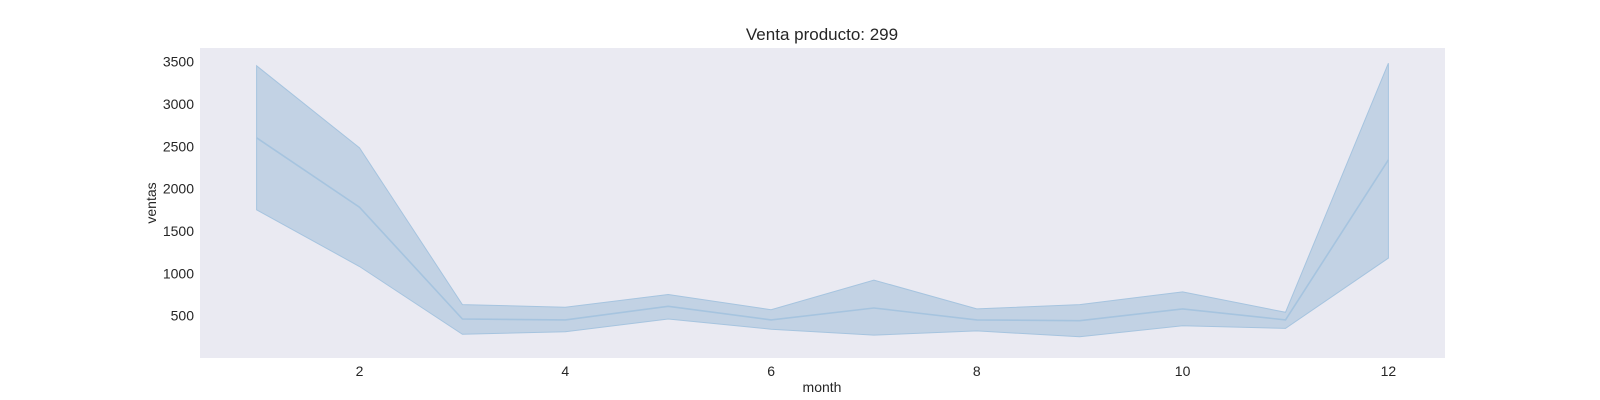  I want to click on y-tick-label: 500, so click(183, 316).